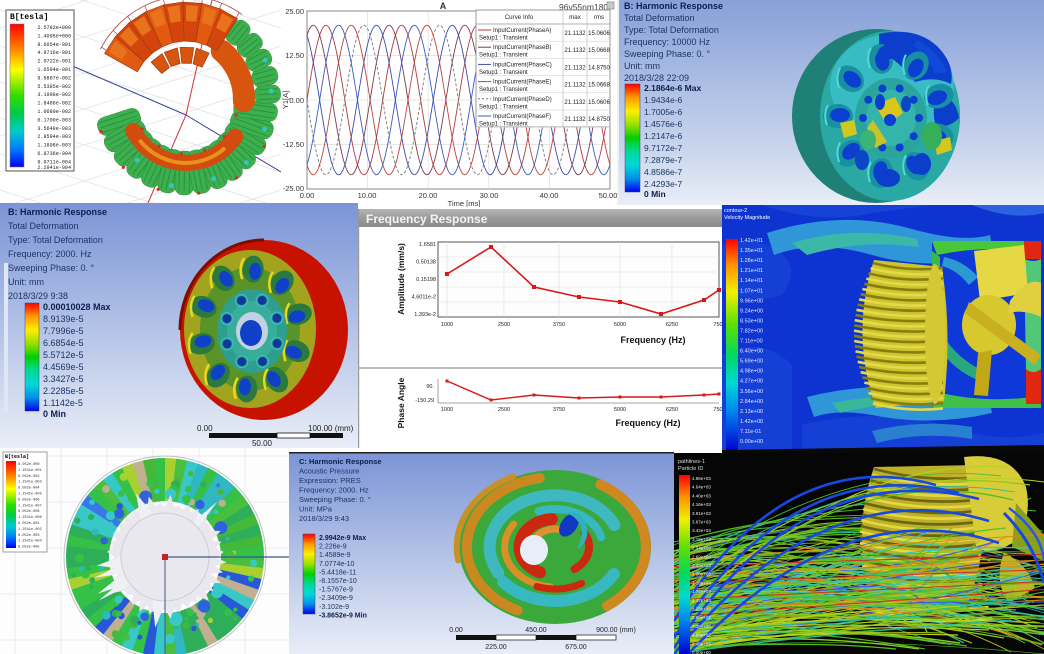 This screenshot has width=1044, height=654. Describe the element at coordinates (294, 11) in the screenshot. I see `svg-text: 25.00` at that location.